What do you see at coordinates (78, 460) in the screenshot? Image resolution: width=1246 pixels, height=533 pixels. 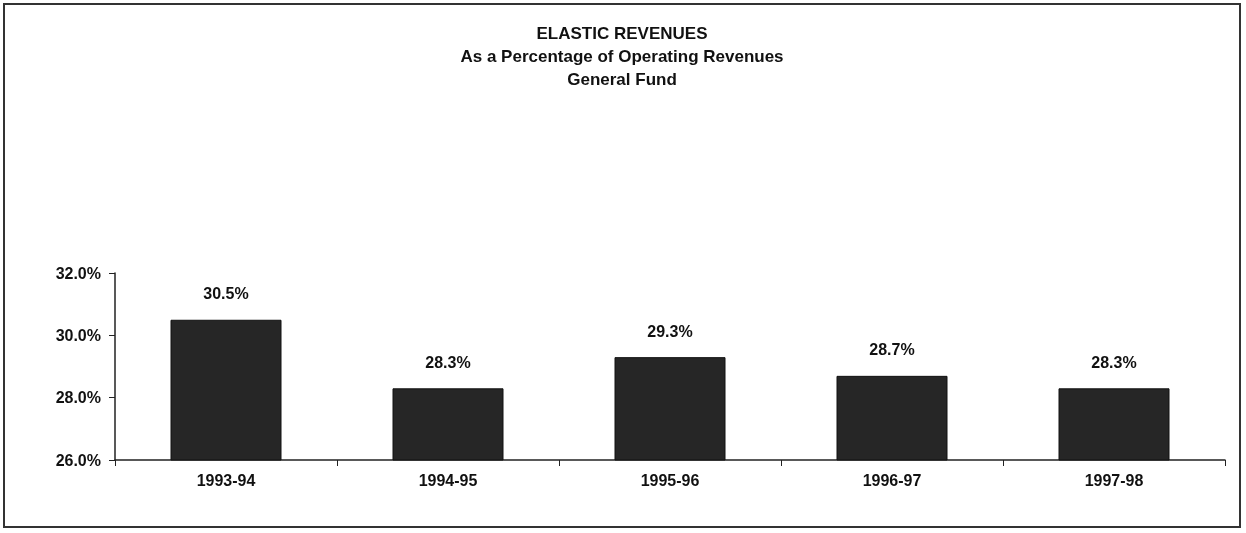 I see `y-tick-label: 26.0%` at bounding box center [78, 460].